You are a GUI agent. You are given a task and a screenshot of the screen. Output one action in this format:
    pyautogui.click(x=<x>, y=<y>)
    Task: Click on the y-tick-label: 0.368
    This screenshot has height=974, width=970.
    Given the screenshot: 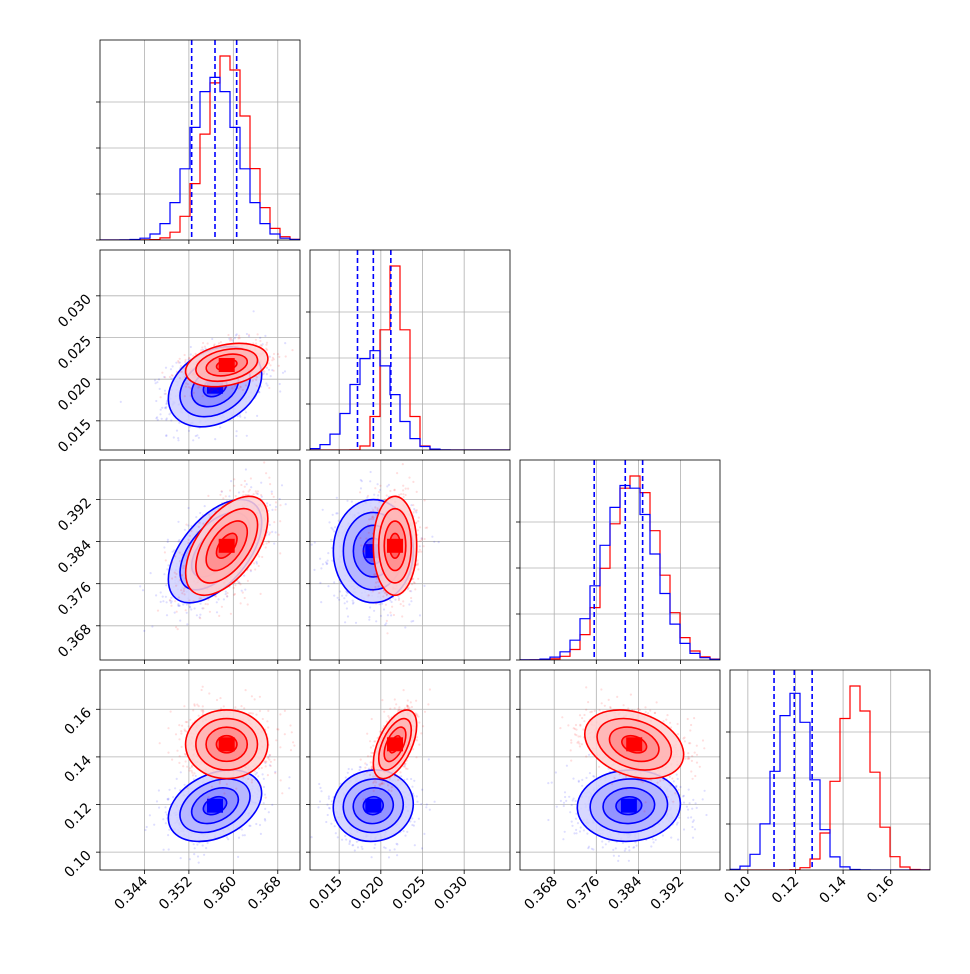 What is the action you would take?
    pyautogui.click(x=75, y=641)
    